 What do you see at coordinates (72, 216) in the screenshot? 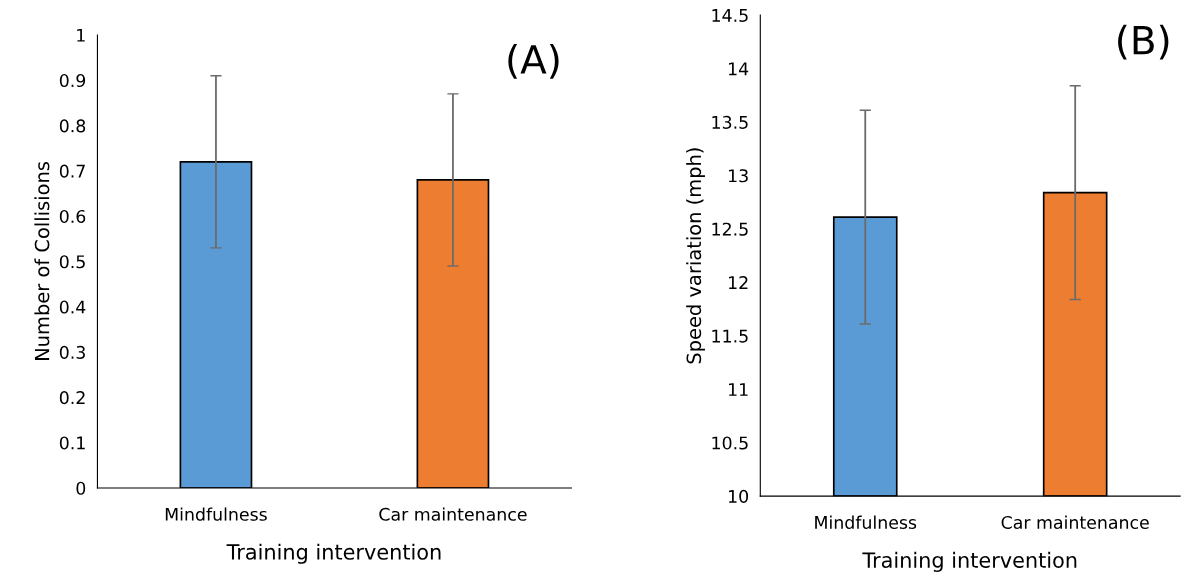
I see `y-tick-label: 0.6` at bounding box center [72, 216].